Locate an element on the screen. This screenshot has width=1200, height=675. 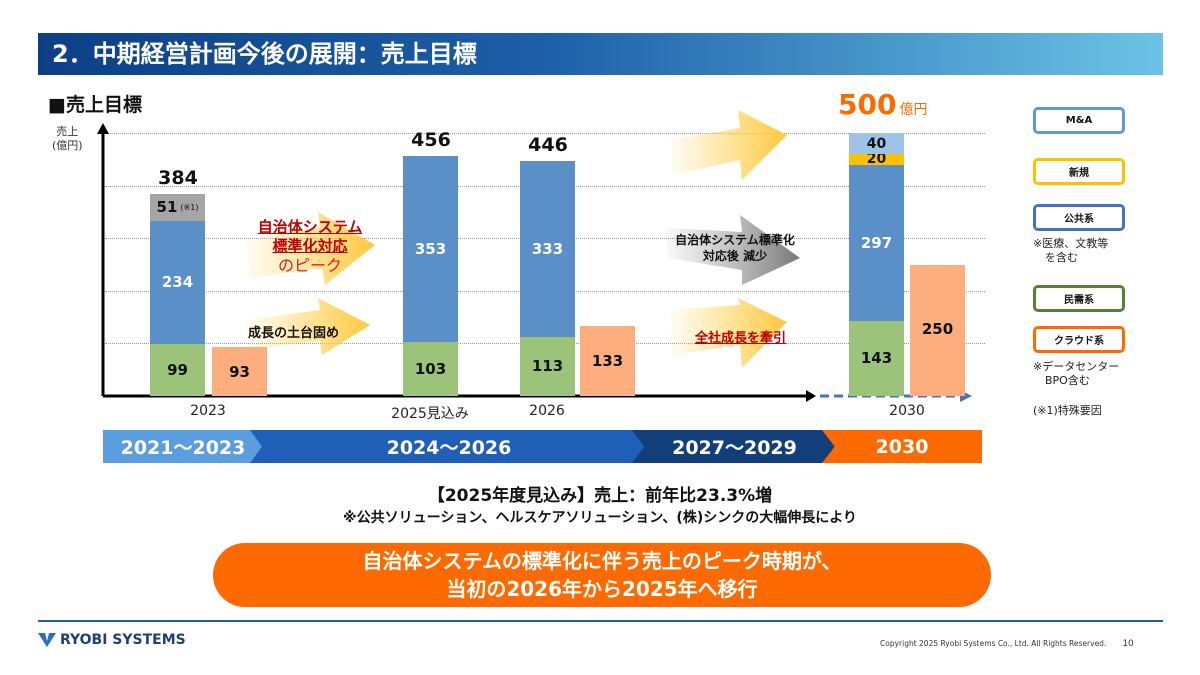
cloud-bar: 93 is located at coordinates (239, 371).